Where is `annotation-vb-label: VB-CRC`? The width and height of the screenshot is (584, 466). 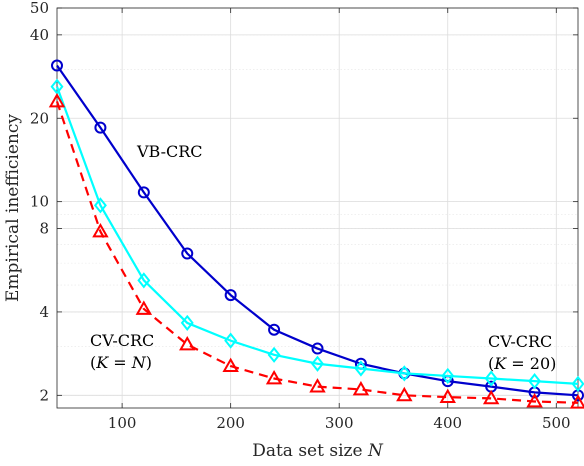
annotation-vb-label: VB-CRC is located at coordinates (169, 151).